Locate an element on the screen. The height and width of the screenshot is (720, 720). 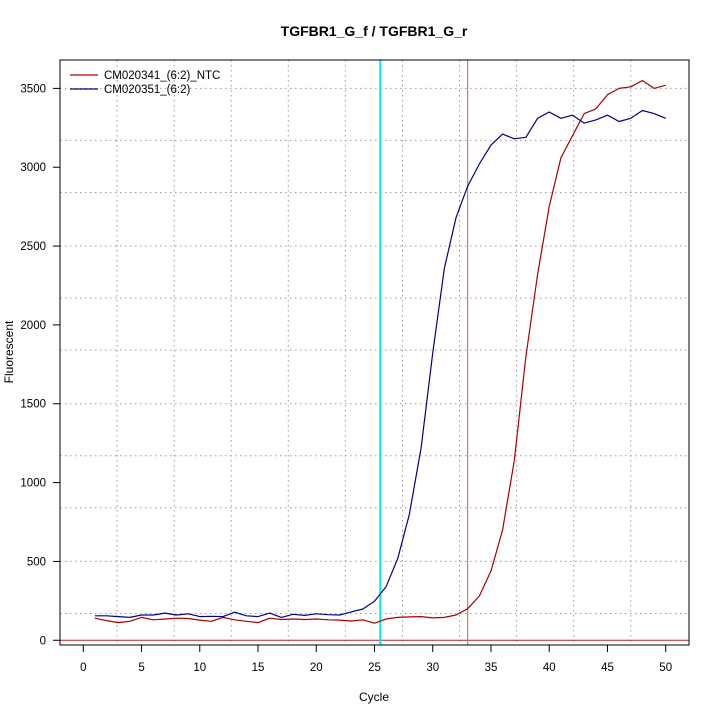
x-tick-label: 10 is located at coordinates (199, 668).